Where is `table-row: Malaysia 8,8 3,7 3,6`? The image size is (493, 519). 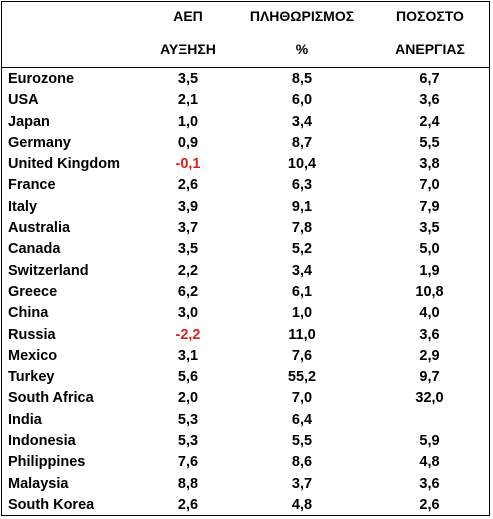 table-row: Malaysia 8,8 3,7 3,6 is located at coordinates (245, 484).